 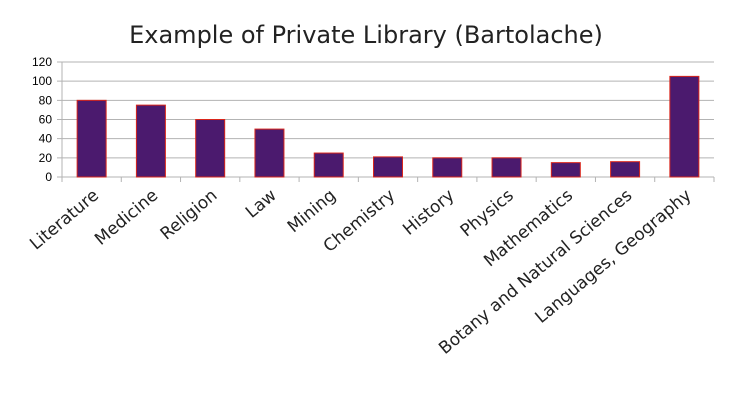 What do you see at coordinates (46, 139) in the screenshot?
I see `y-tick-label: 40` at bounding box center [46, 139].